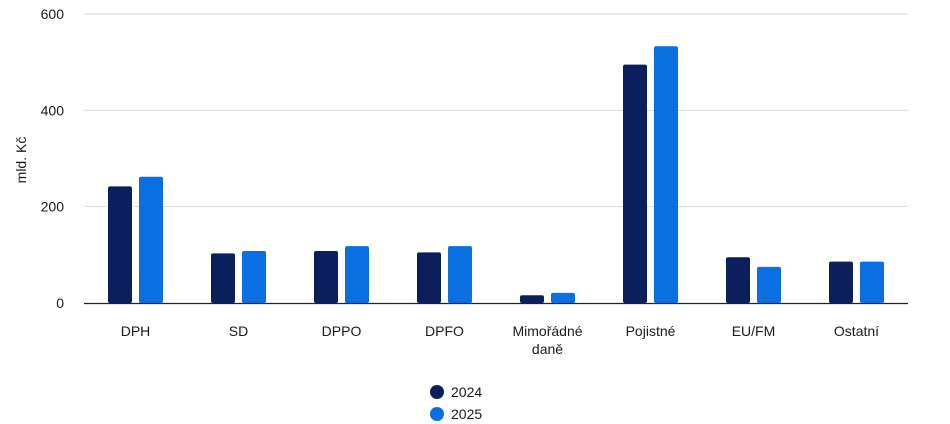  Describe the element at coordinates (53, 207) in the screenshot. I see `y-tick-label: 200` at that location.